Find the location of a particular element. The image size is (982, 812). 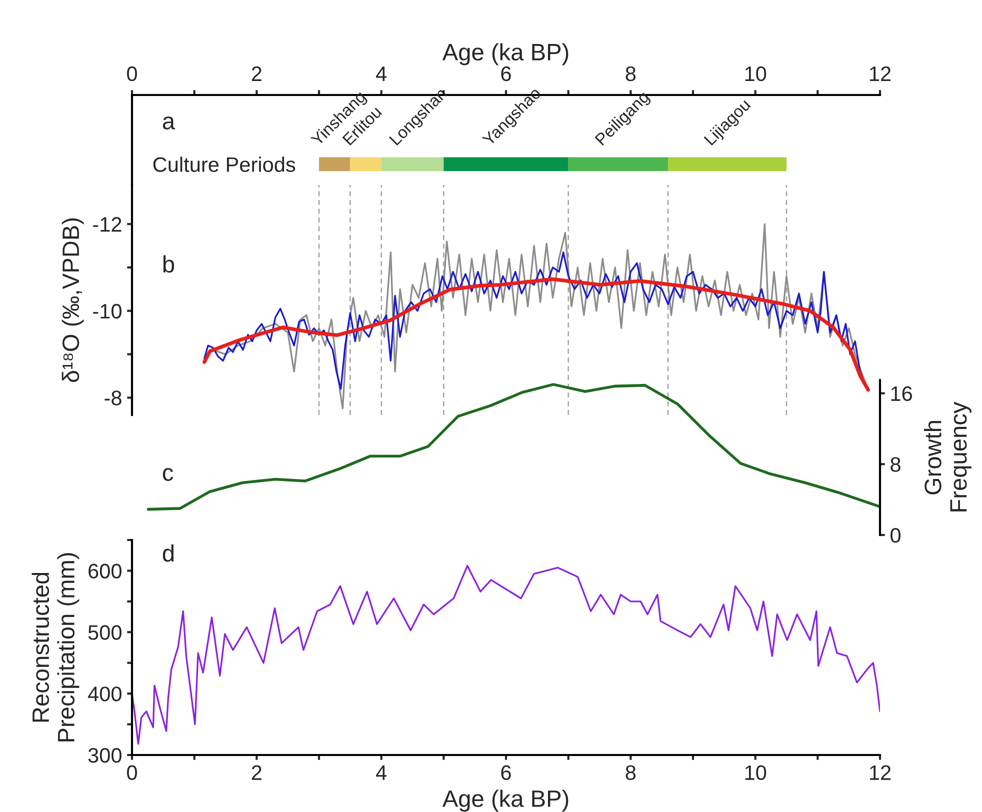

y-axis-title: Reconstructed Precipitation (mm) is located at coordinates (56, 647).